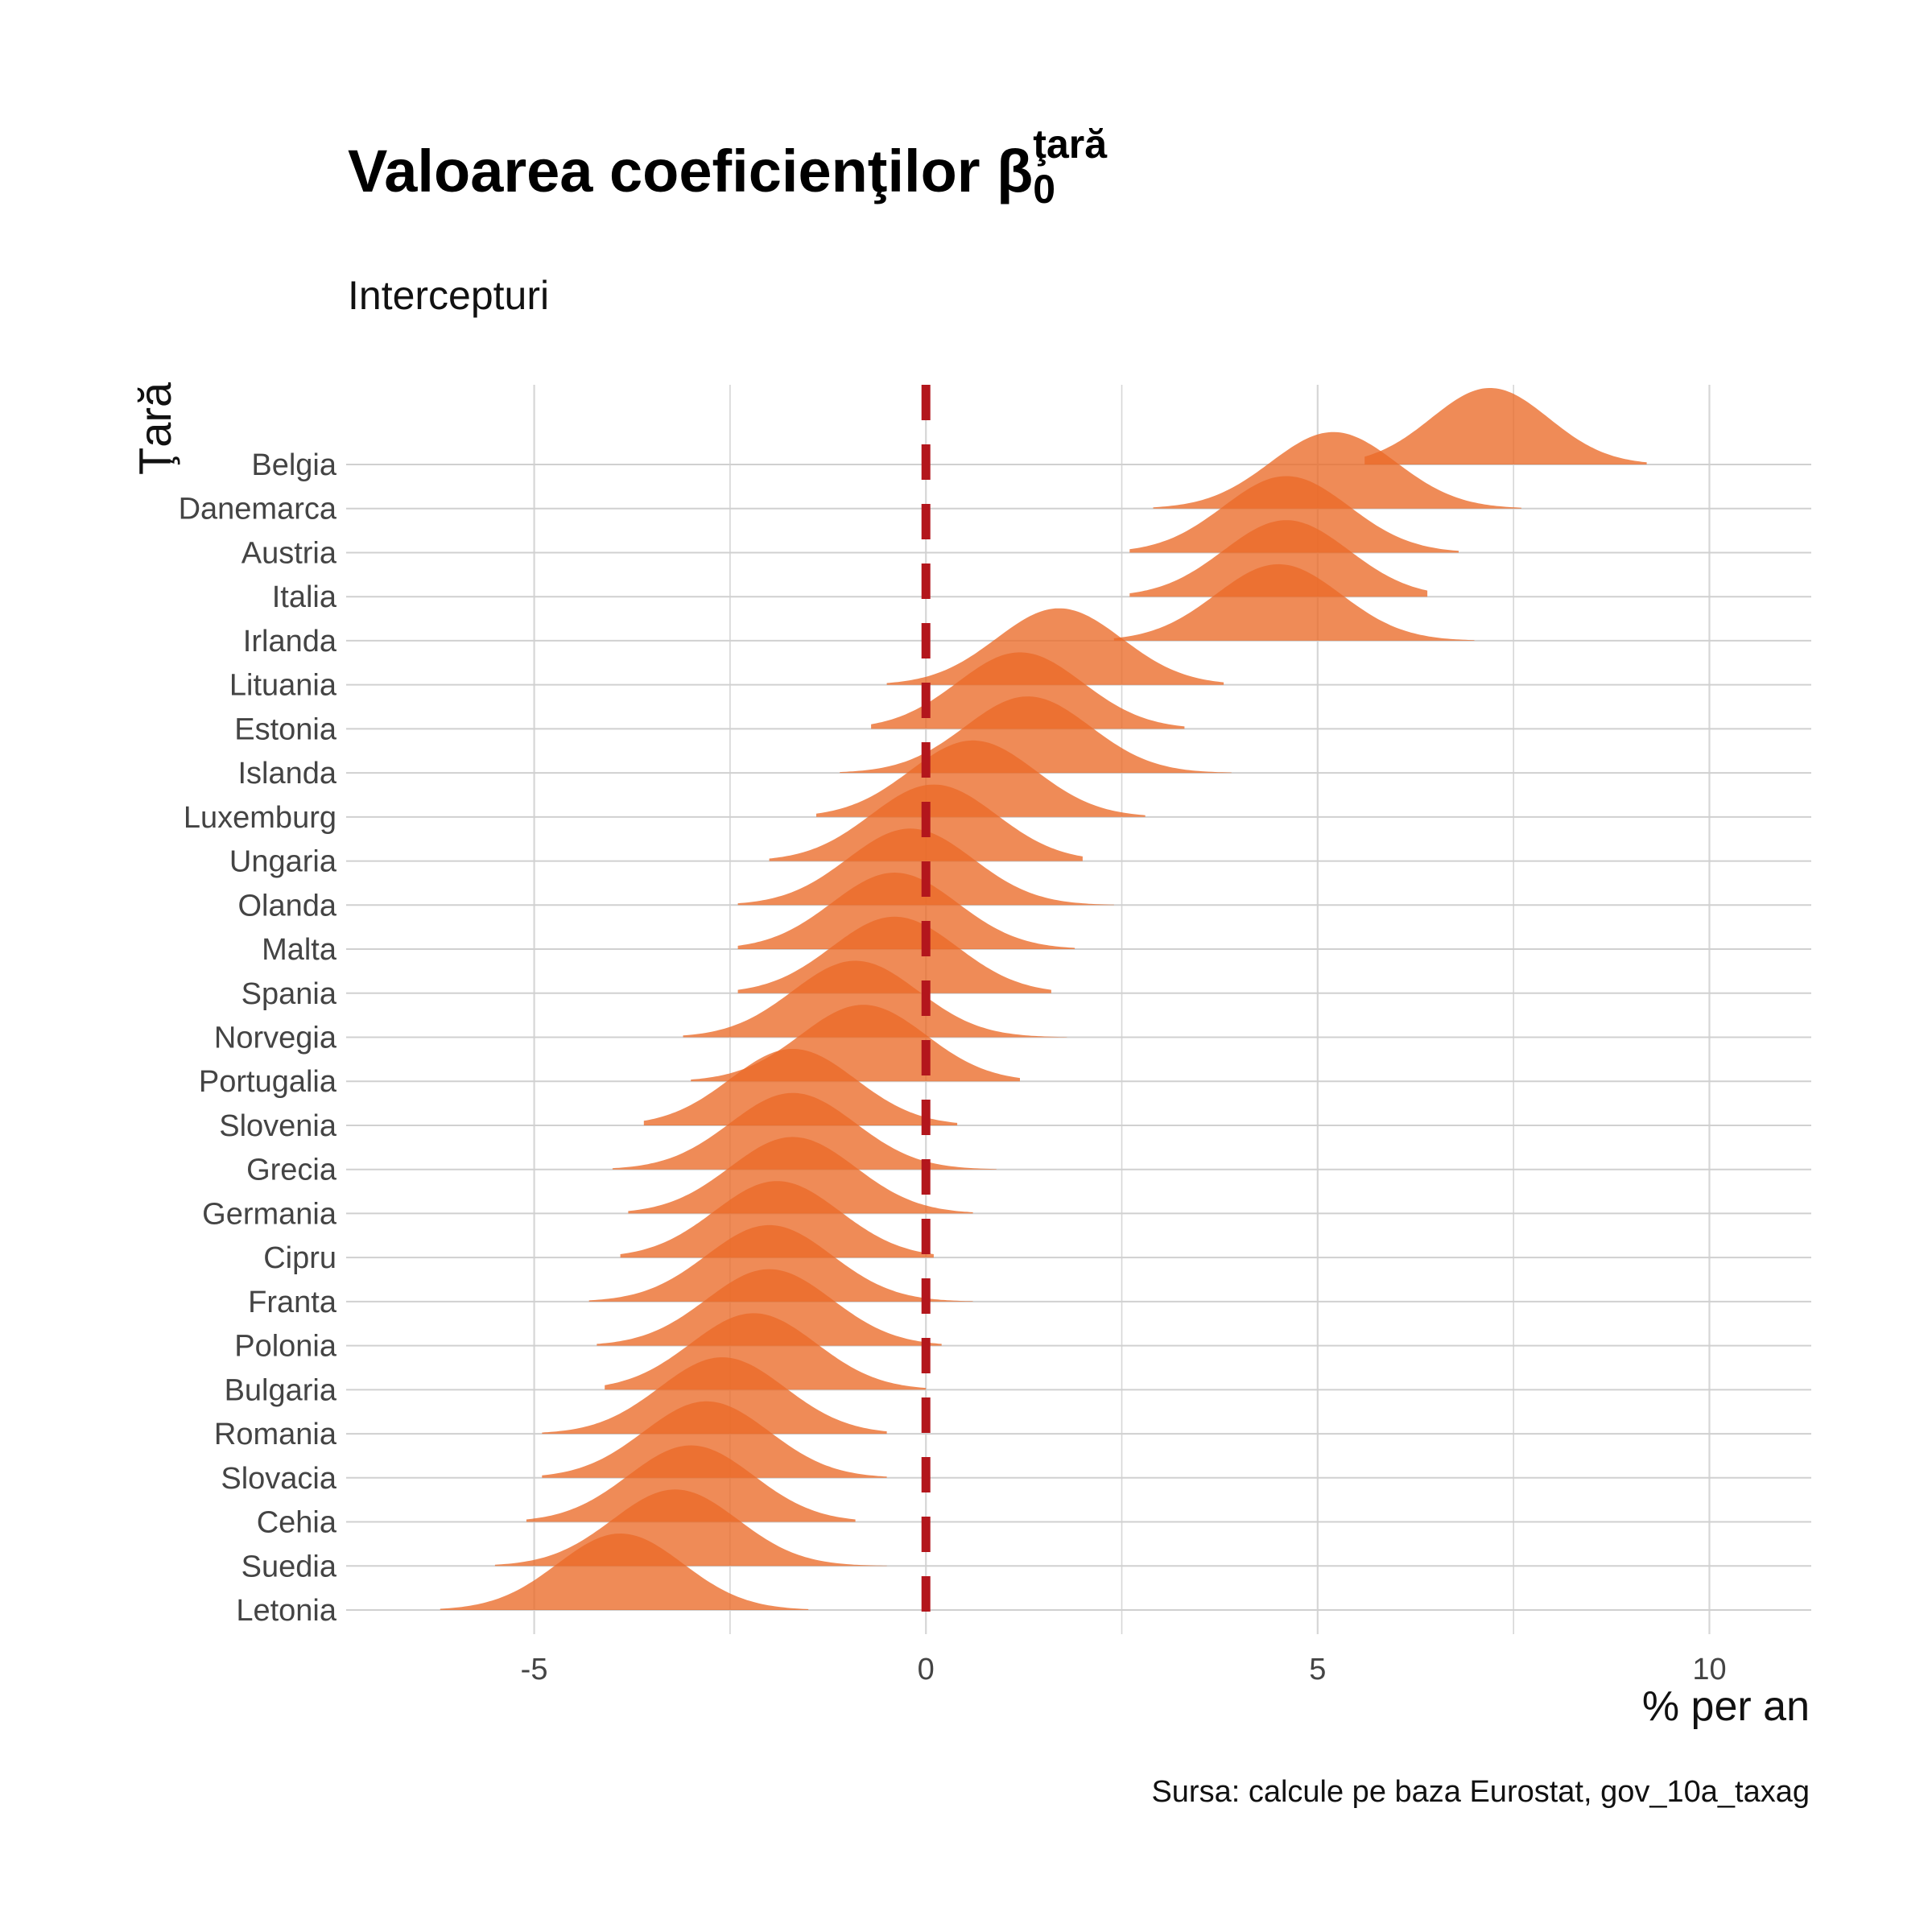  Describe the element at coordinates (269, 1214) in the screenshot. I see `y-tick-label: Germania` at that location.